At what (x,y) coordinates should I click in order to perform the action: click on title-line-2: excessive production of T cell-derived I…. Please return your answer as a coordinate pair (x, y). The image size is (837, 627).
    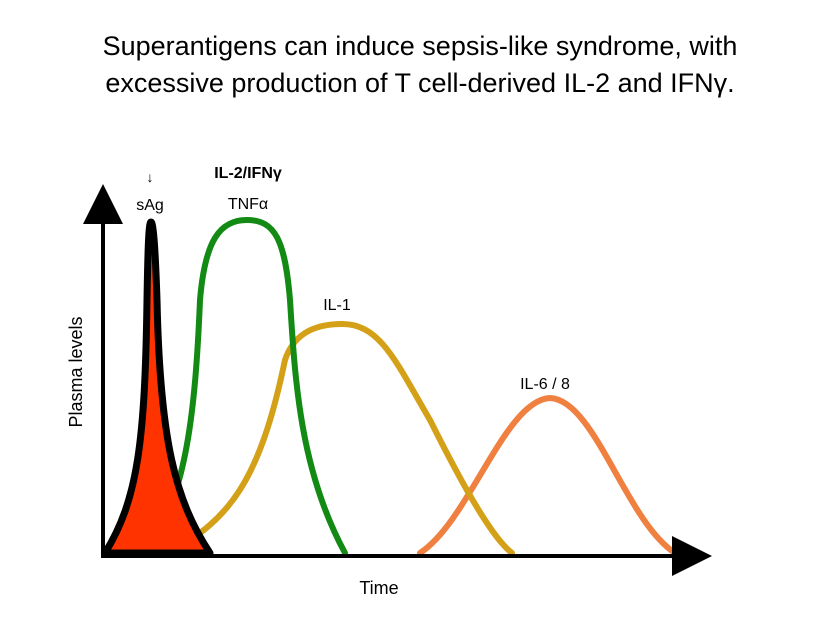
    Looking at the image, I should click on (420, 83).